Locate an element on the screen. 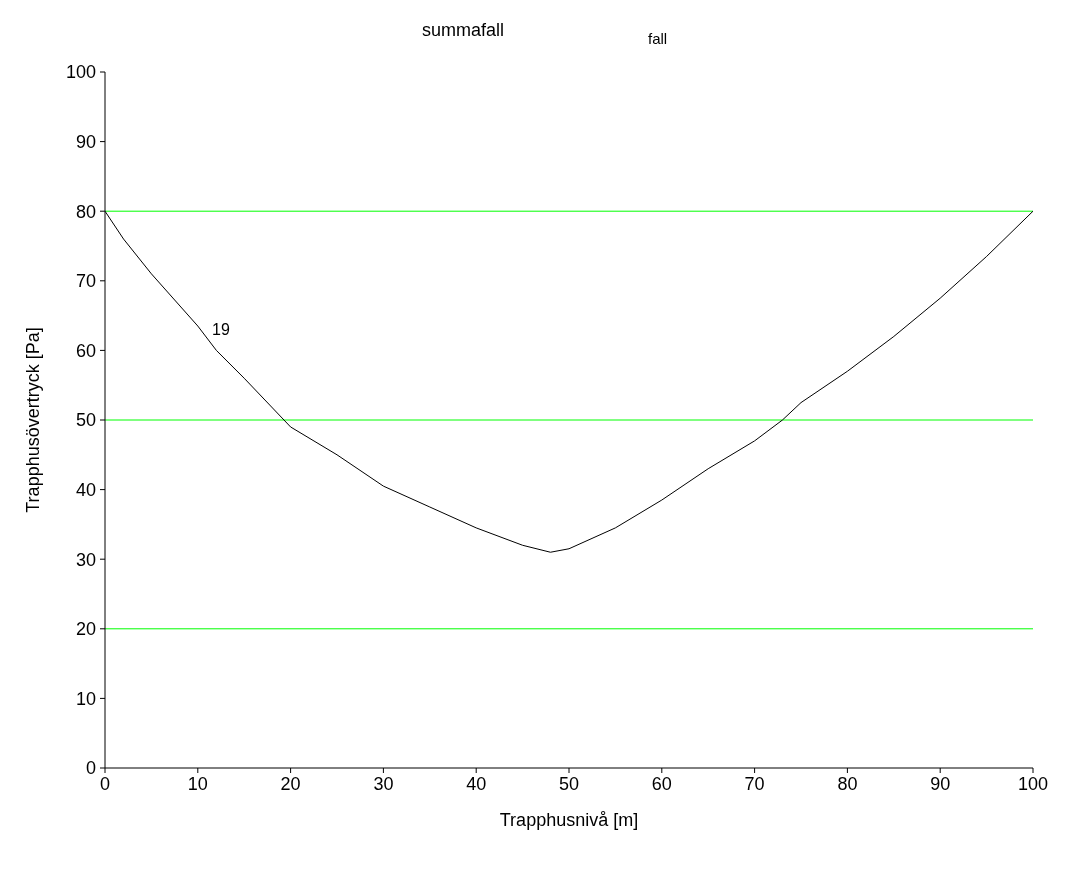  y-tick-label: 10 is located at coordinates (85, 698).